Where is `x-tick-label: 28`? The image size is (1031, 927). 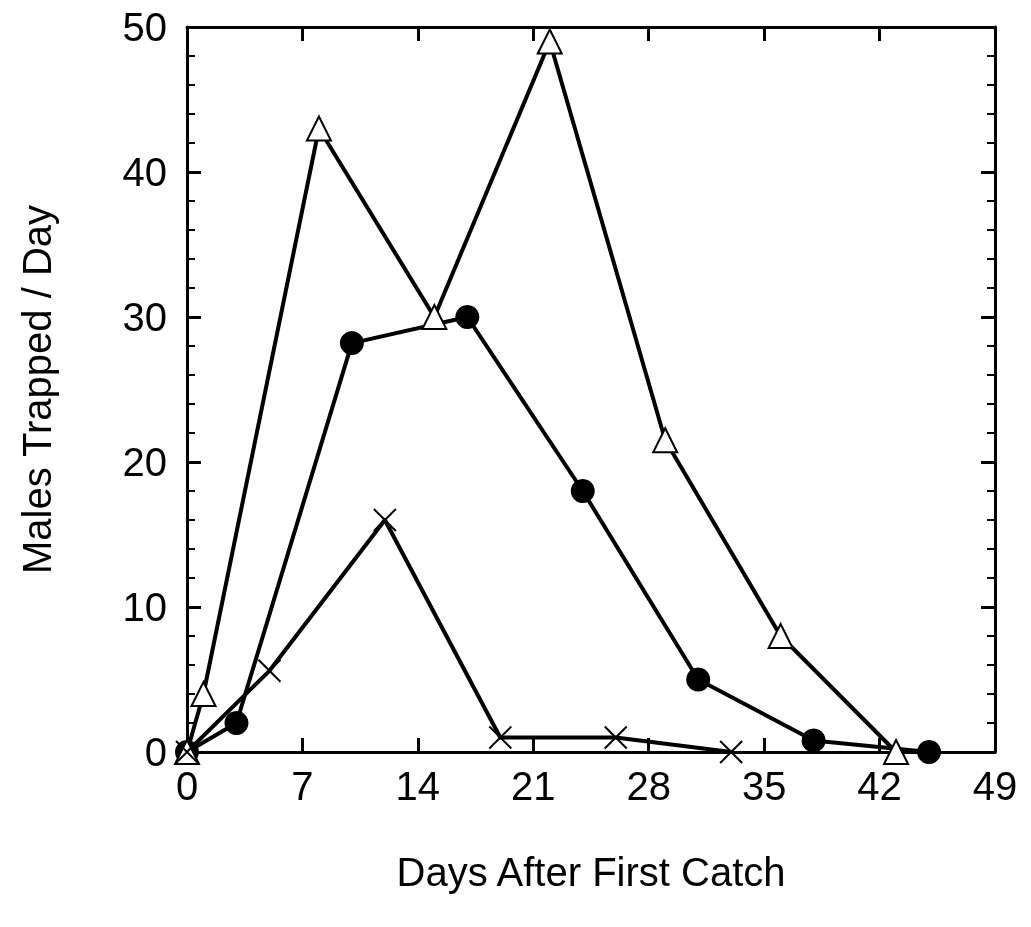
x-tick-label: 28 is located at coordinates (648, 786).